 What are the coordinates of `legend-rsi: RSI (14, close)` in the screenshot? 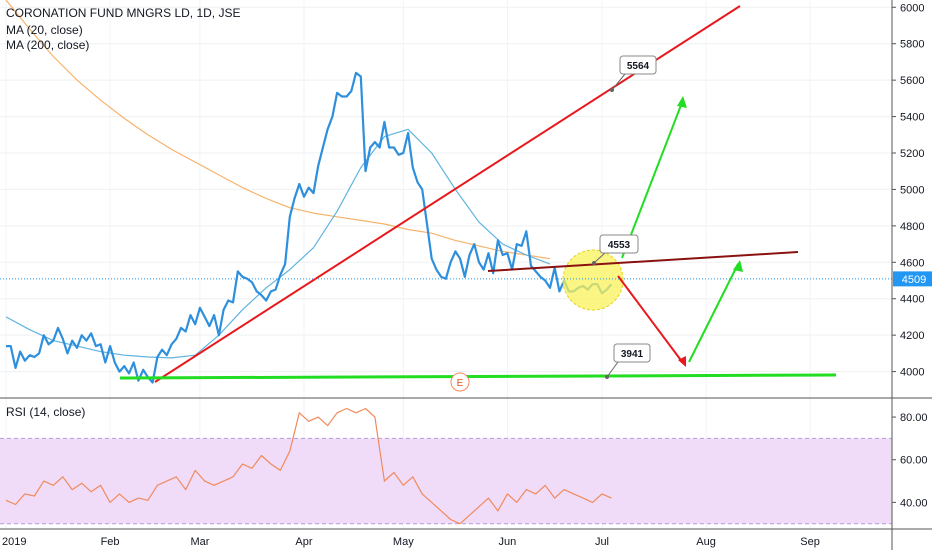 It's located at (46, 412).